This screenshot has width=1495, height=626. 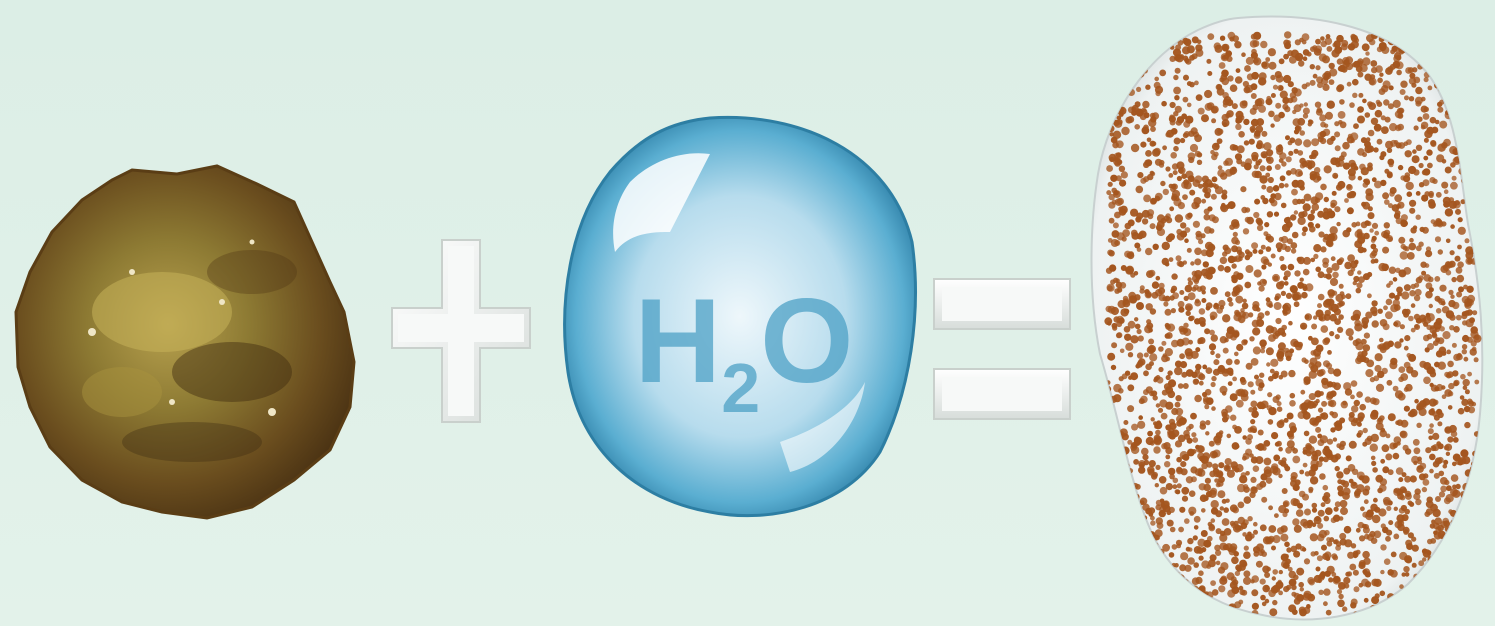 What do you see at coordinates (188, 342) in the screenshot?
I see `dry-lump-icon` at bounding box center [188, 342].